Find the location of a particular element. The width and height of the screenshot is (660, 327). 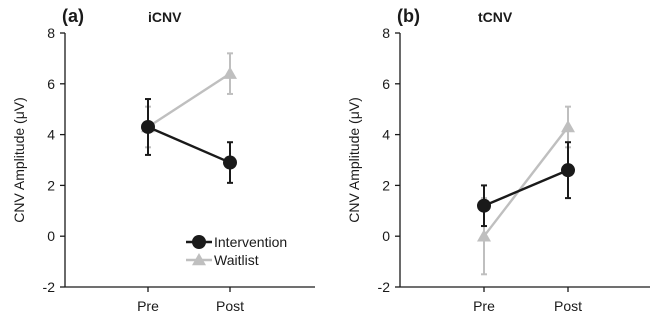

chart-title: tCNV is located at coordinates (495, 17).